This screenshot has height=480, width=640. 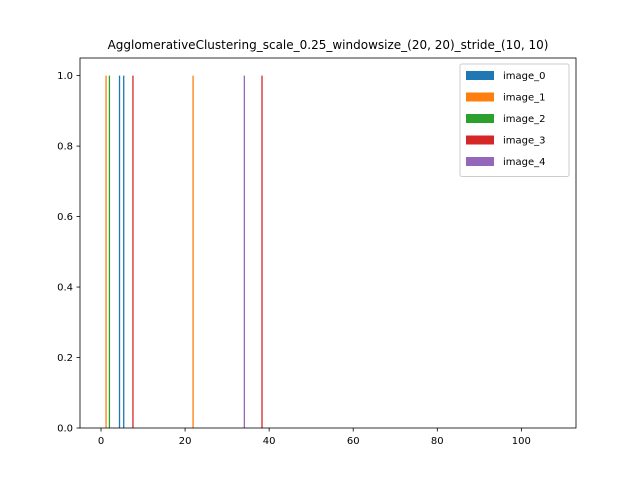 What do you see at coordinates (65, 147) in the screenshot?
I see `y-tick-label: 0.8` at bounding box center [65, 147].